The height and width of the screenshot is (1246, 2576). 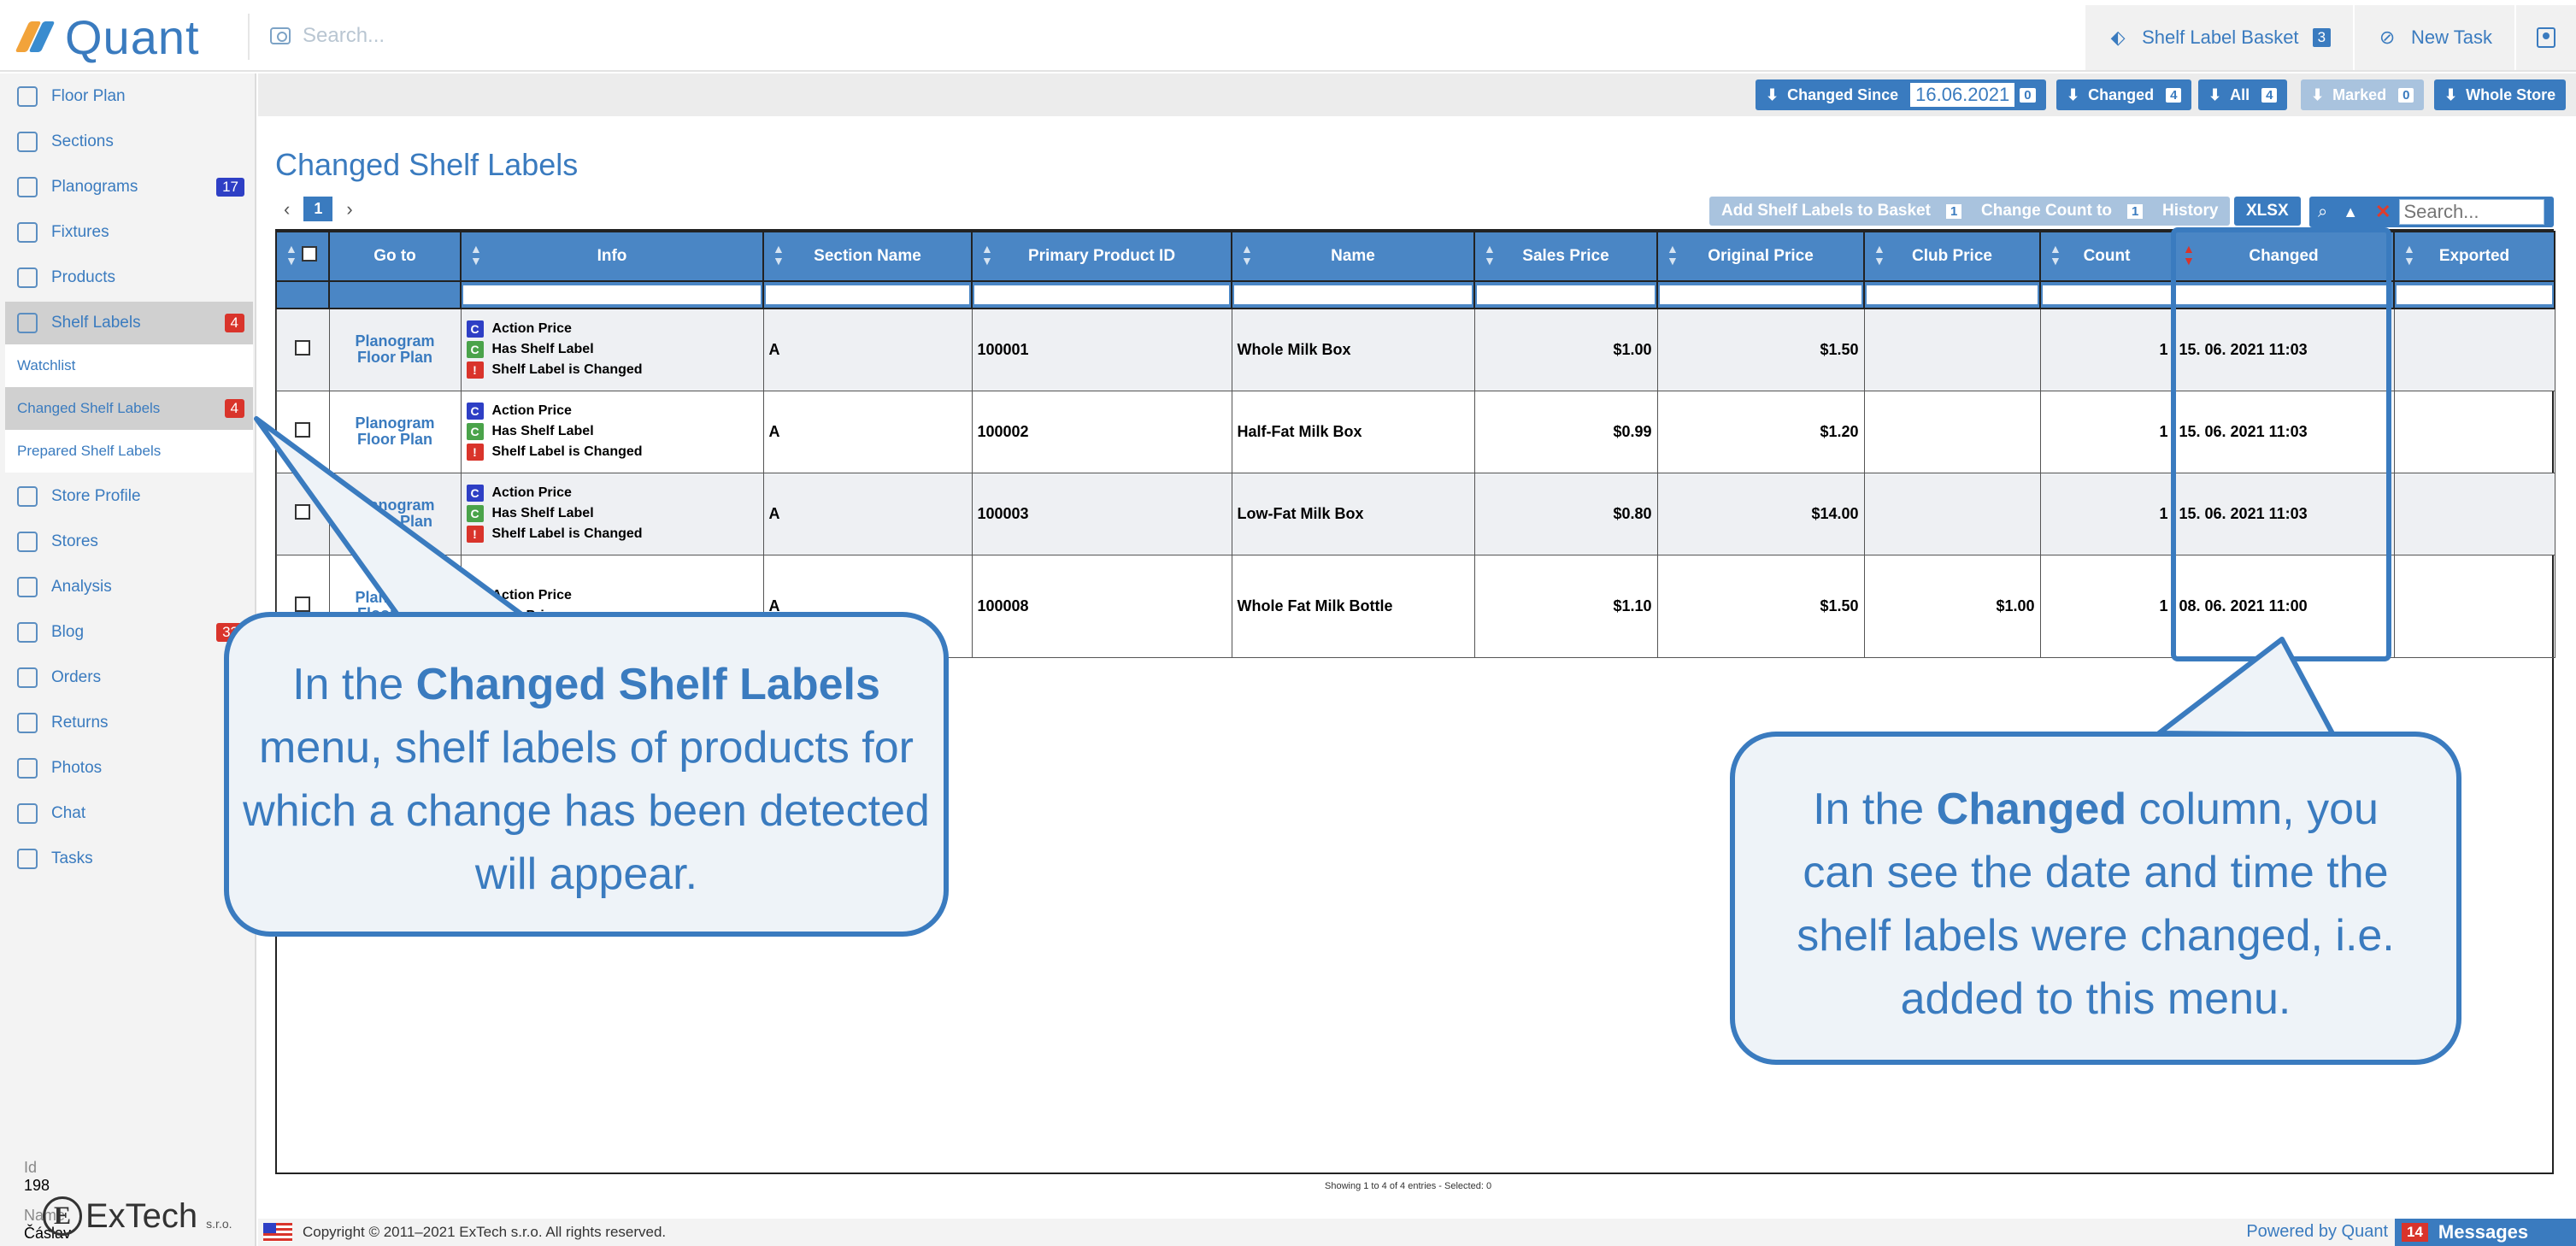 What do you see at coordinates (129, 366) in the screenshot?
I see `sidebar-subitem-watchlist: Watchlist` at bounding box center [129, 366].